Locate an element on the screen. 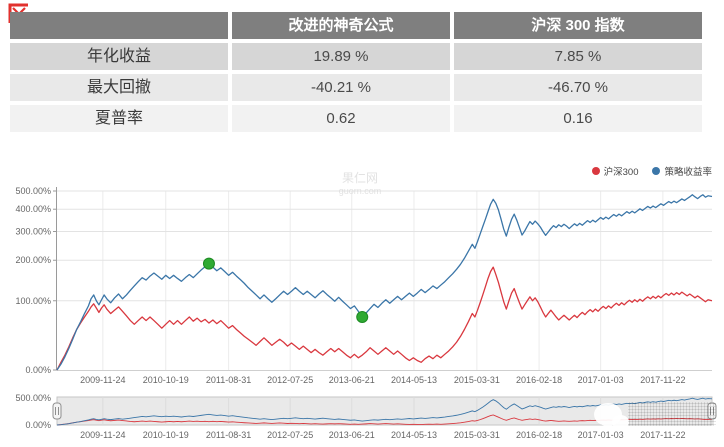  x-tick-label: 2013-06-21 is located at coordinates (352, 380).